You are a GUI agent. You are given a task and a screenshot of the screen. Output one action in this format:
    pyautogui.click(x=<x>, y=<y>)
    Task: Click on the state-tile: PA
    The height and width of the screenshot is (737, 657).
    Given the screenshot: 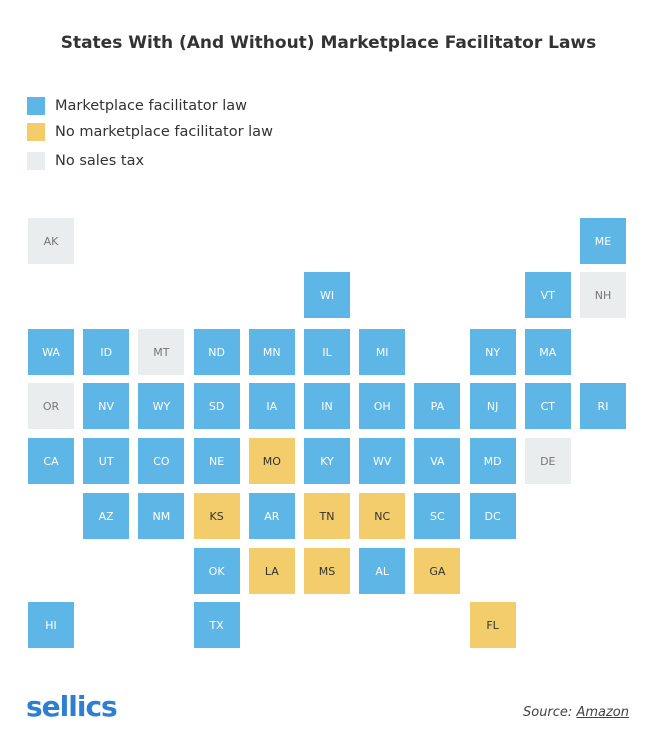 What is the action you would take?
    pyautogui.click(x=437, y=406)
    